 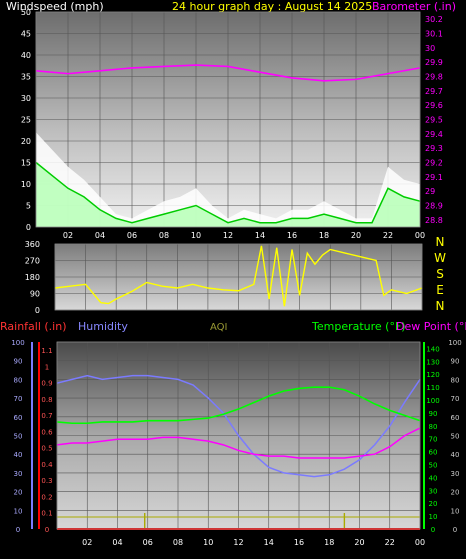 What do you see at coordinates (455, 380) in the screenshot?
I see `dewpoint-tick-label: 80` at bounding box center [455, 380].